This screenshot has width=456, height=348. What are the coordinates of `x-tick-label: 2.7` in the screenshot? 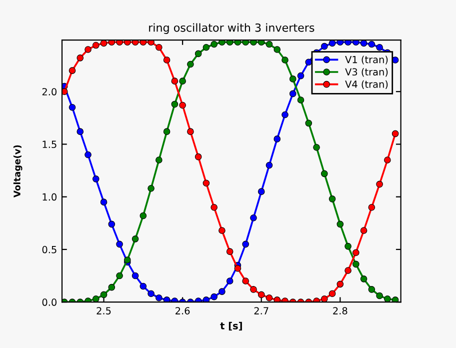 It's located at (261, 310).